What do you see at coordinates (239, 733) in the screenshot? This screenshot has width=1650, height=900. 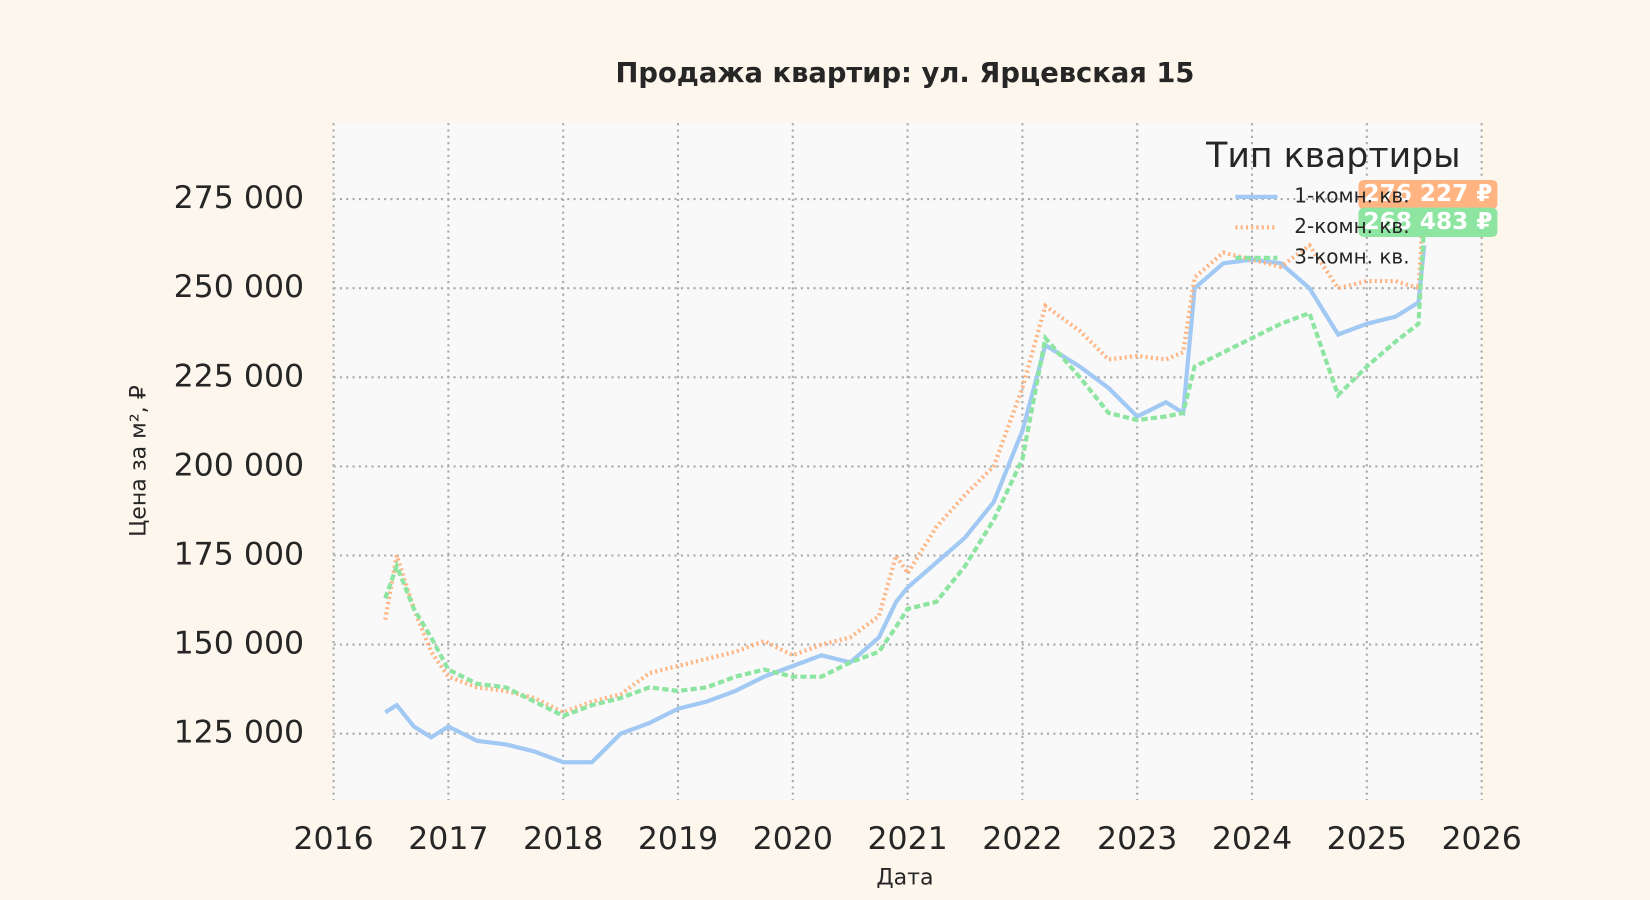 I see `y-tick-label: 125 000` at bounding box center [239, 733].